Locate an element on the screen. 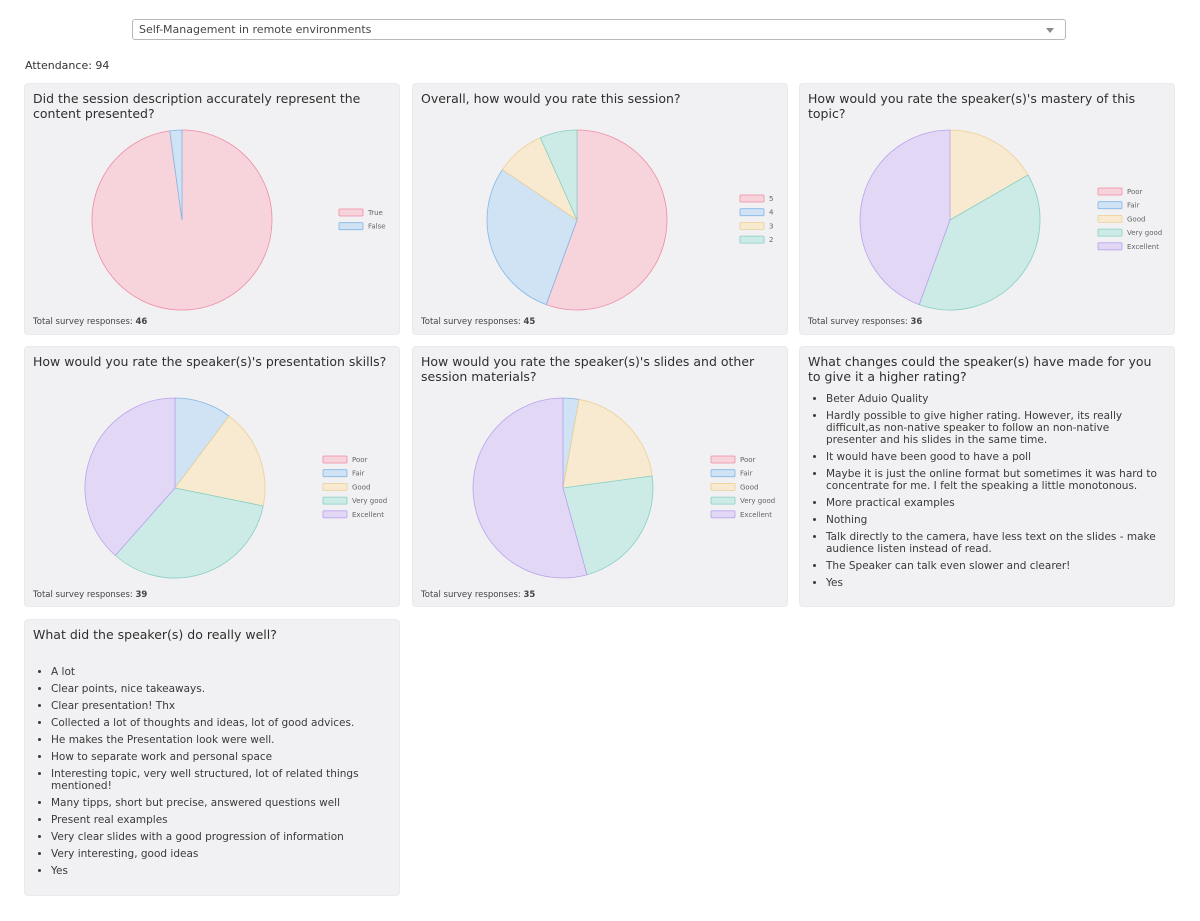  answer-item: More practical examples is located at coordinates (994, 503).